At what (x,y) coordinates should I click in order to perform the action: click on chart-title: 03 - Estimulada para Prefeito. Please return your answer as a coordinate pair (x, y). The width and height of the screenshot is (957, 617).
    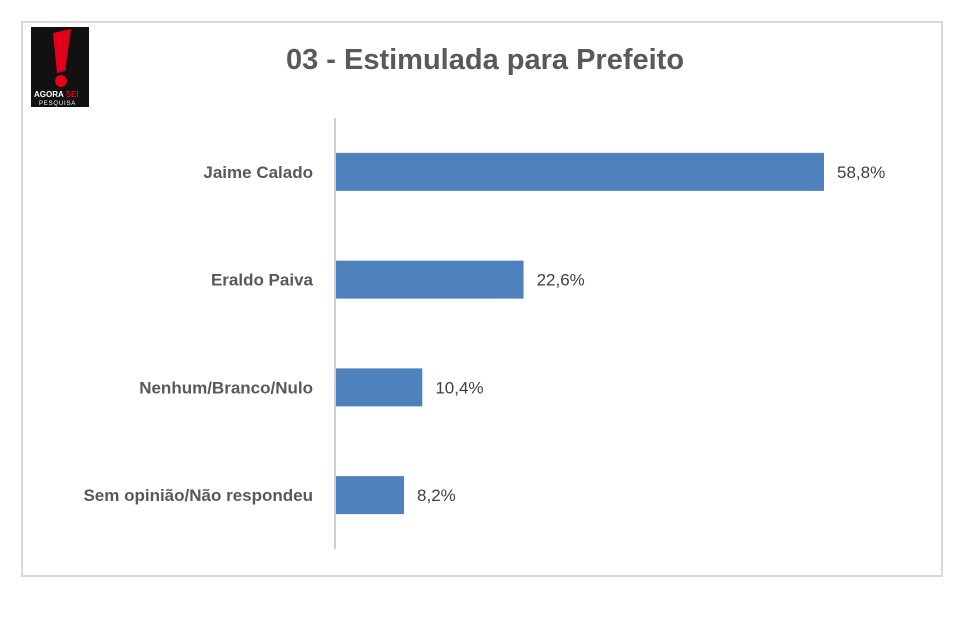
    Looking at the image, I should click on (485, 60).